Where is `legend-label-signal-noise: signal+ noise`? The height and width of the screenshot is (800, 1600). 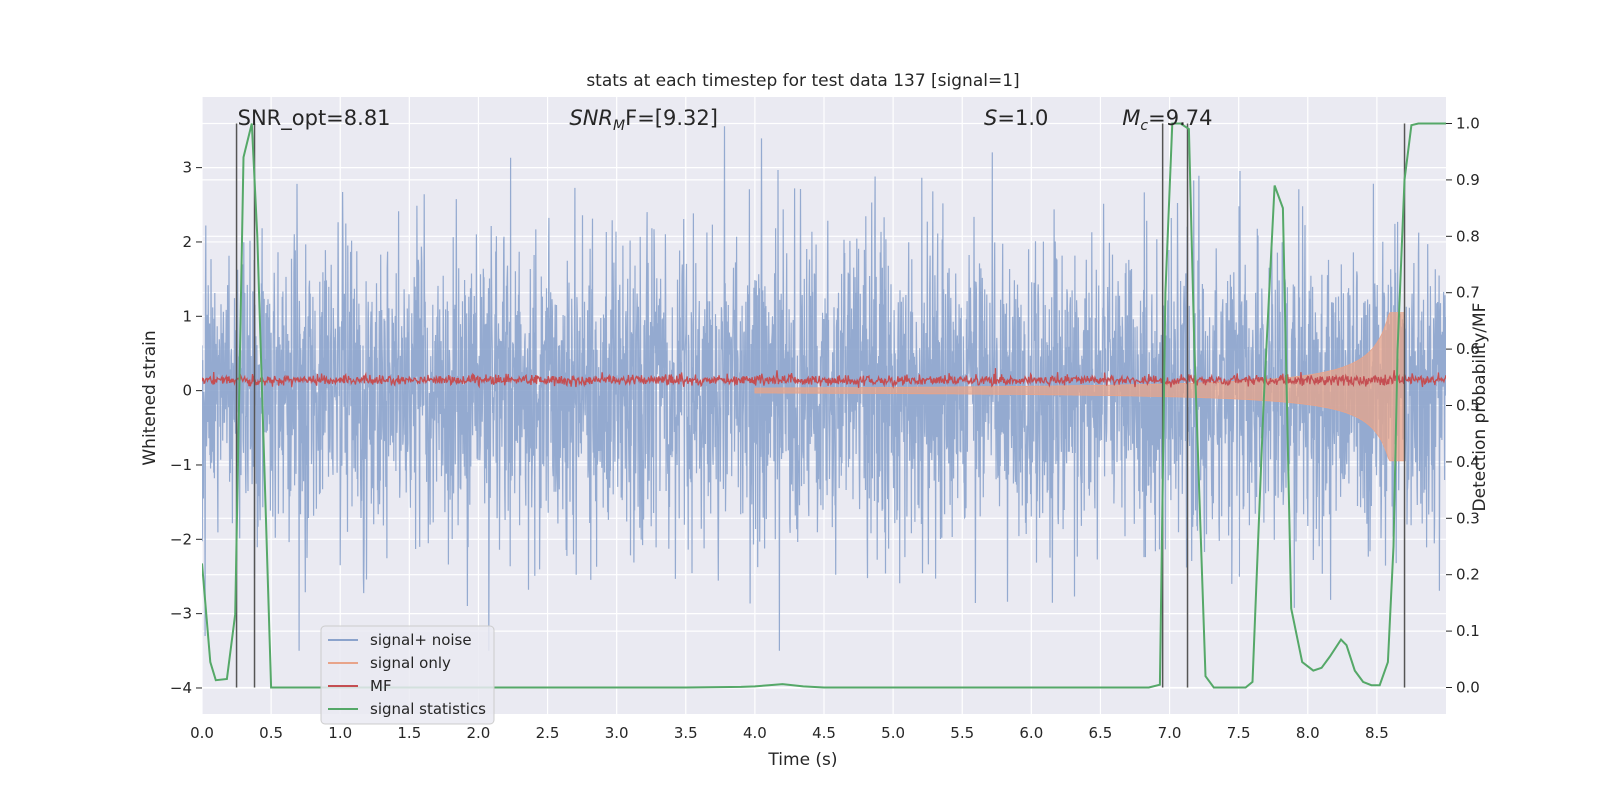
legend-label-signal-noise: signal+ noise is located at coordinates (421, 640).